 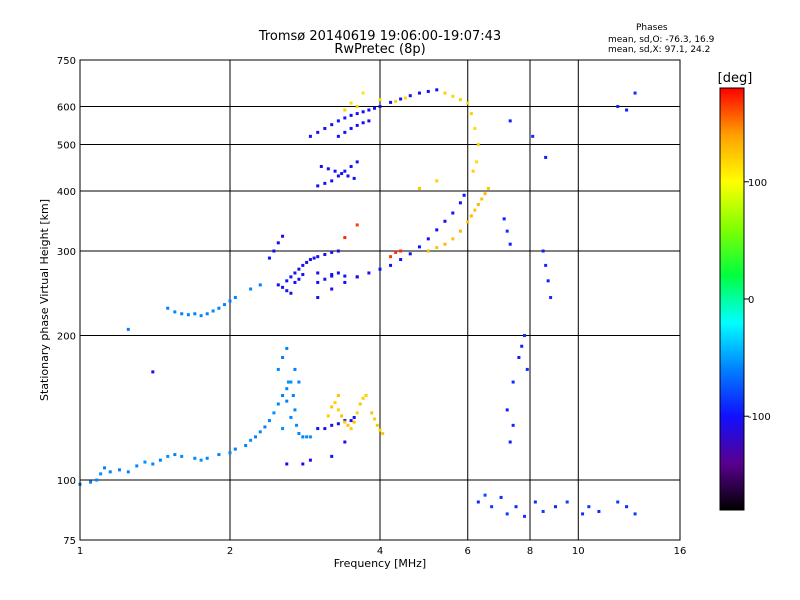 What do you see at coordinates (66, 108) in the screenshot?
I see `y-tick-label: 600` at bounding box center [66, 108].